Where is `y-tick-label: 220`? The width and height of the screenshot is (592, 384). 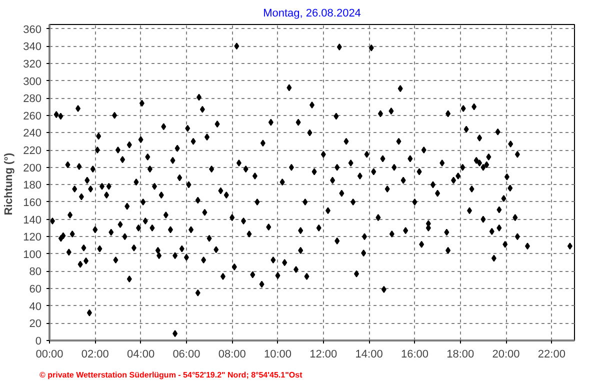
y-tick-label: 220 is located at coordinates (32, 151).